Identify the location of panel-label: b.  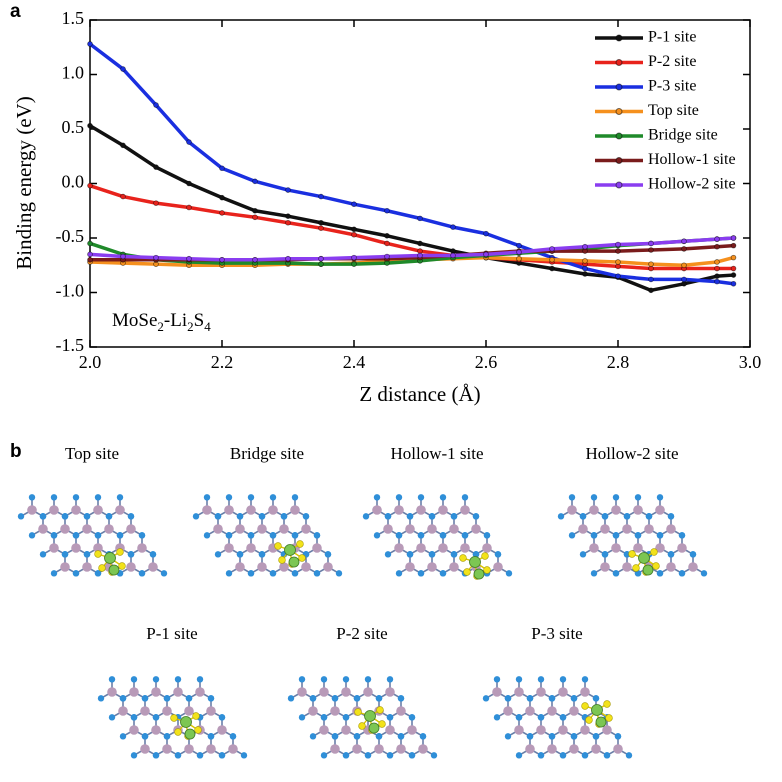
(16, 451).